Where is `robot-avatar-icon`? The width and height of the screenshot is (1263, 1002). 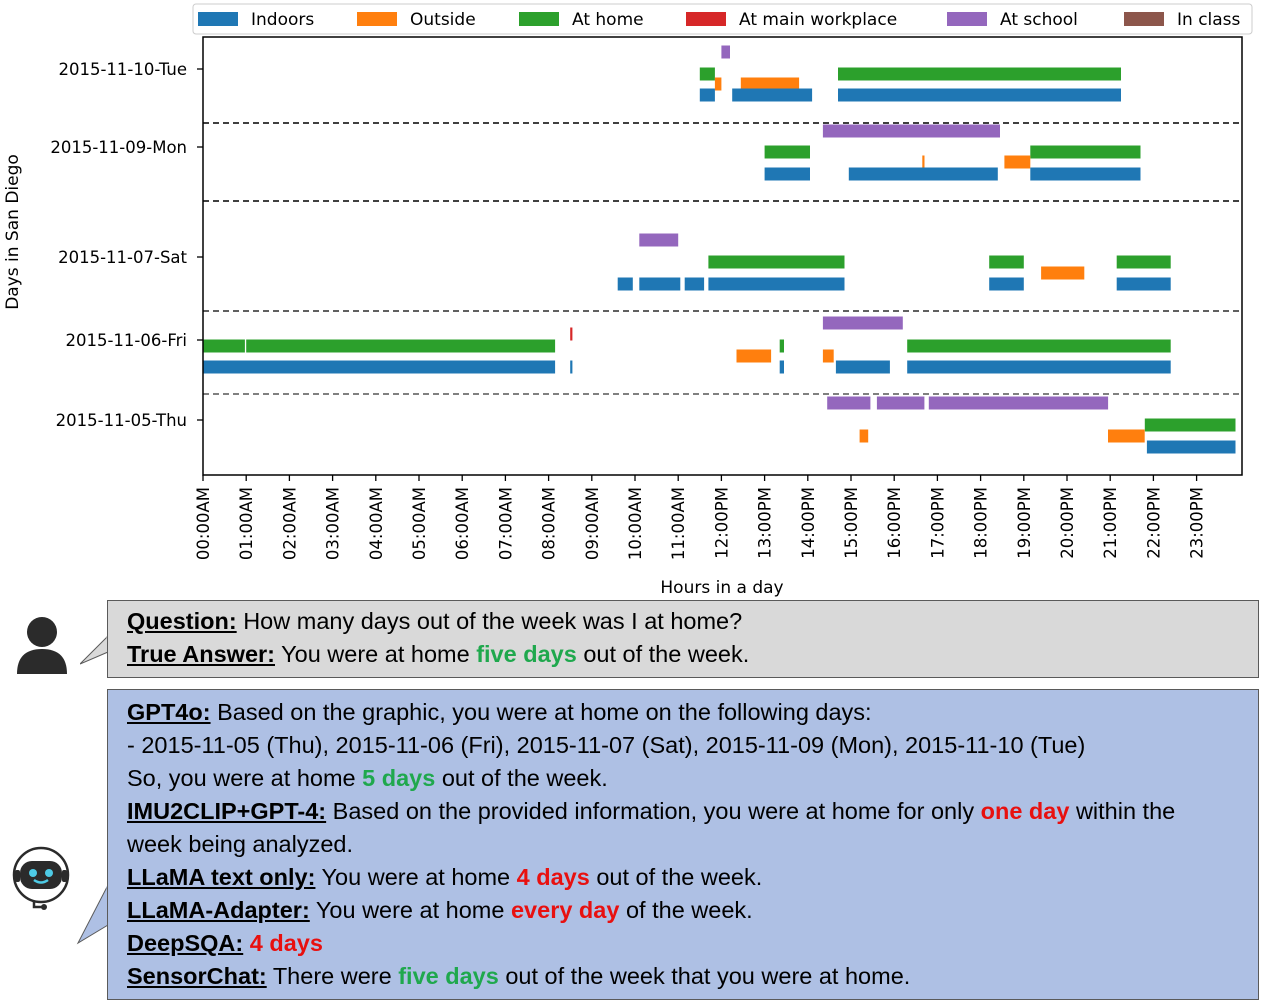 robot-avatar-icon is located at coordinates (42, 879).